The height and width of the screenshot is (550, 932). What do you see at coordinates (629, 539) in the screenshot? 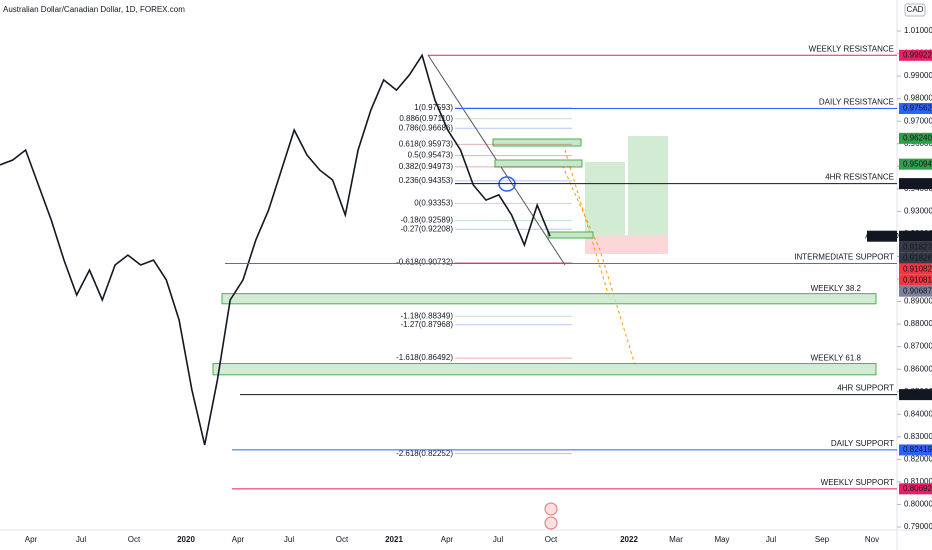
I see `time-tick-label: 2022` at bounding box center [629, 539].